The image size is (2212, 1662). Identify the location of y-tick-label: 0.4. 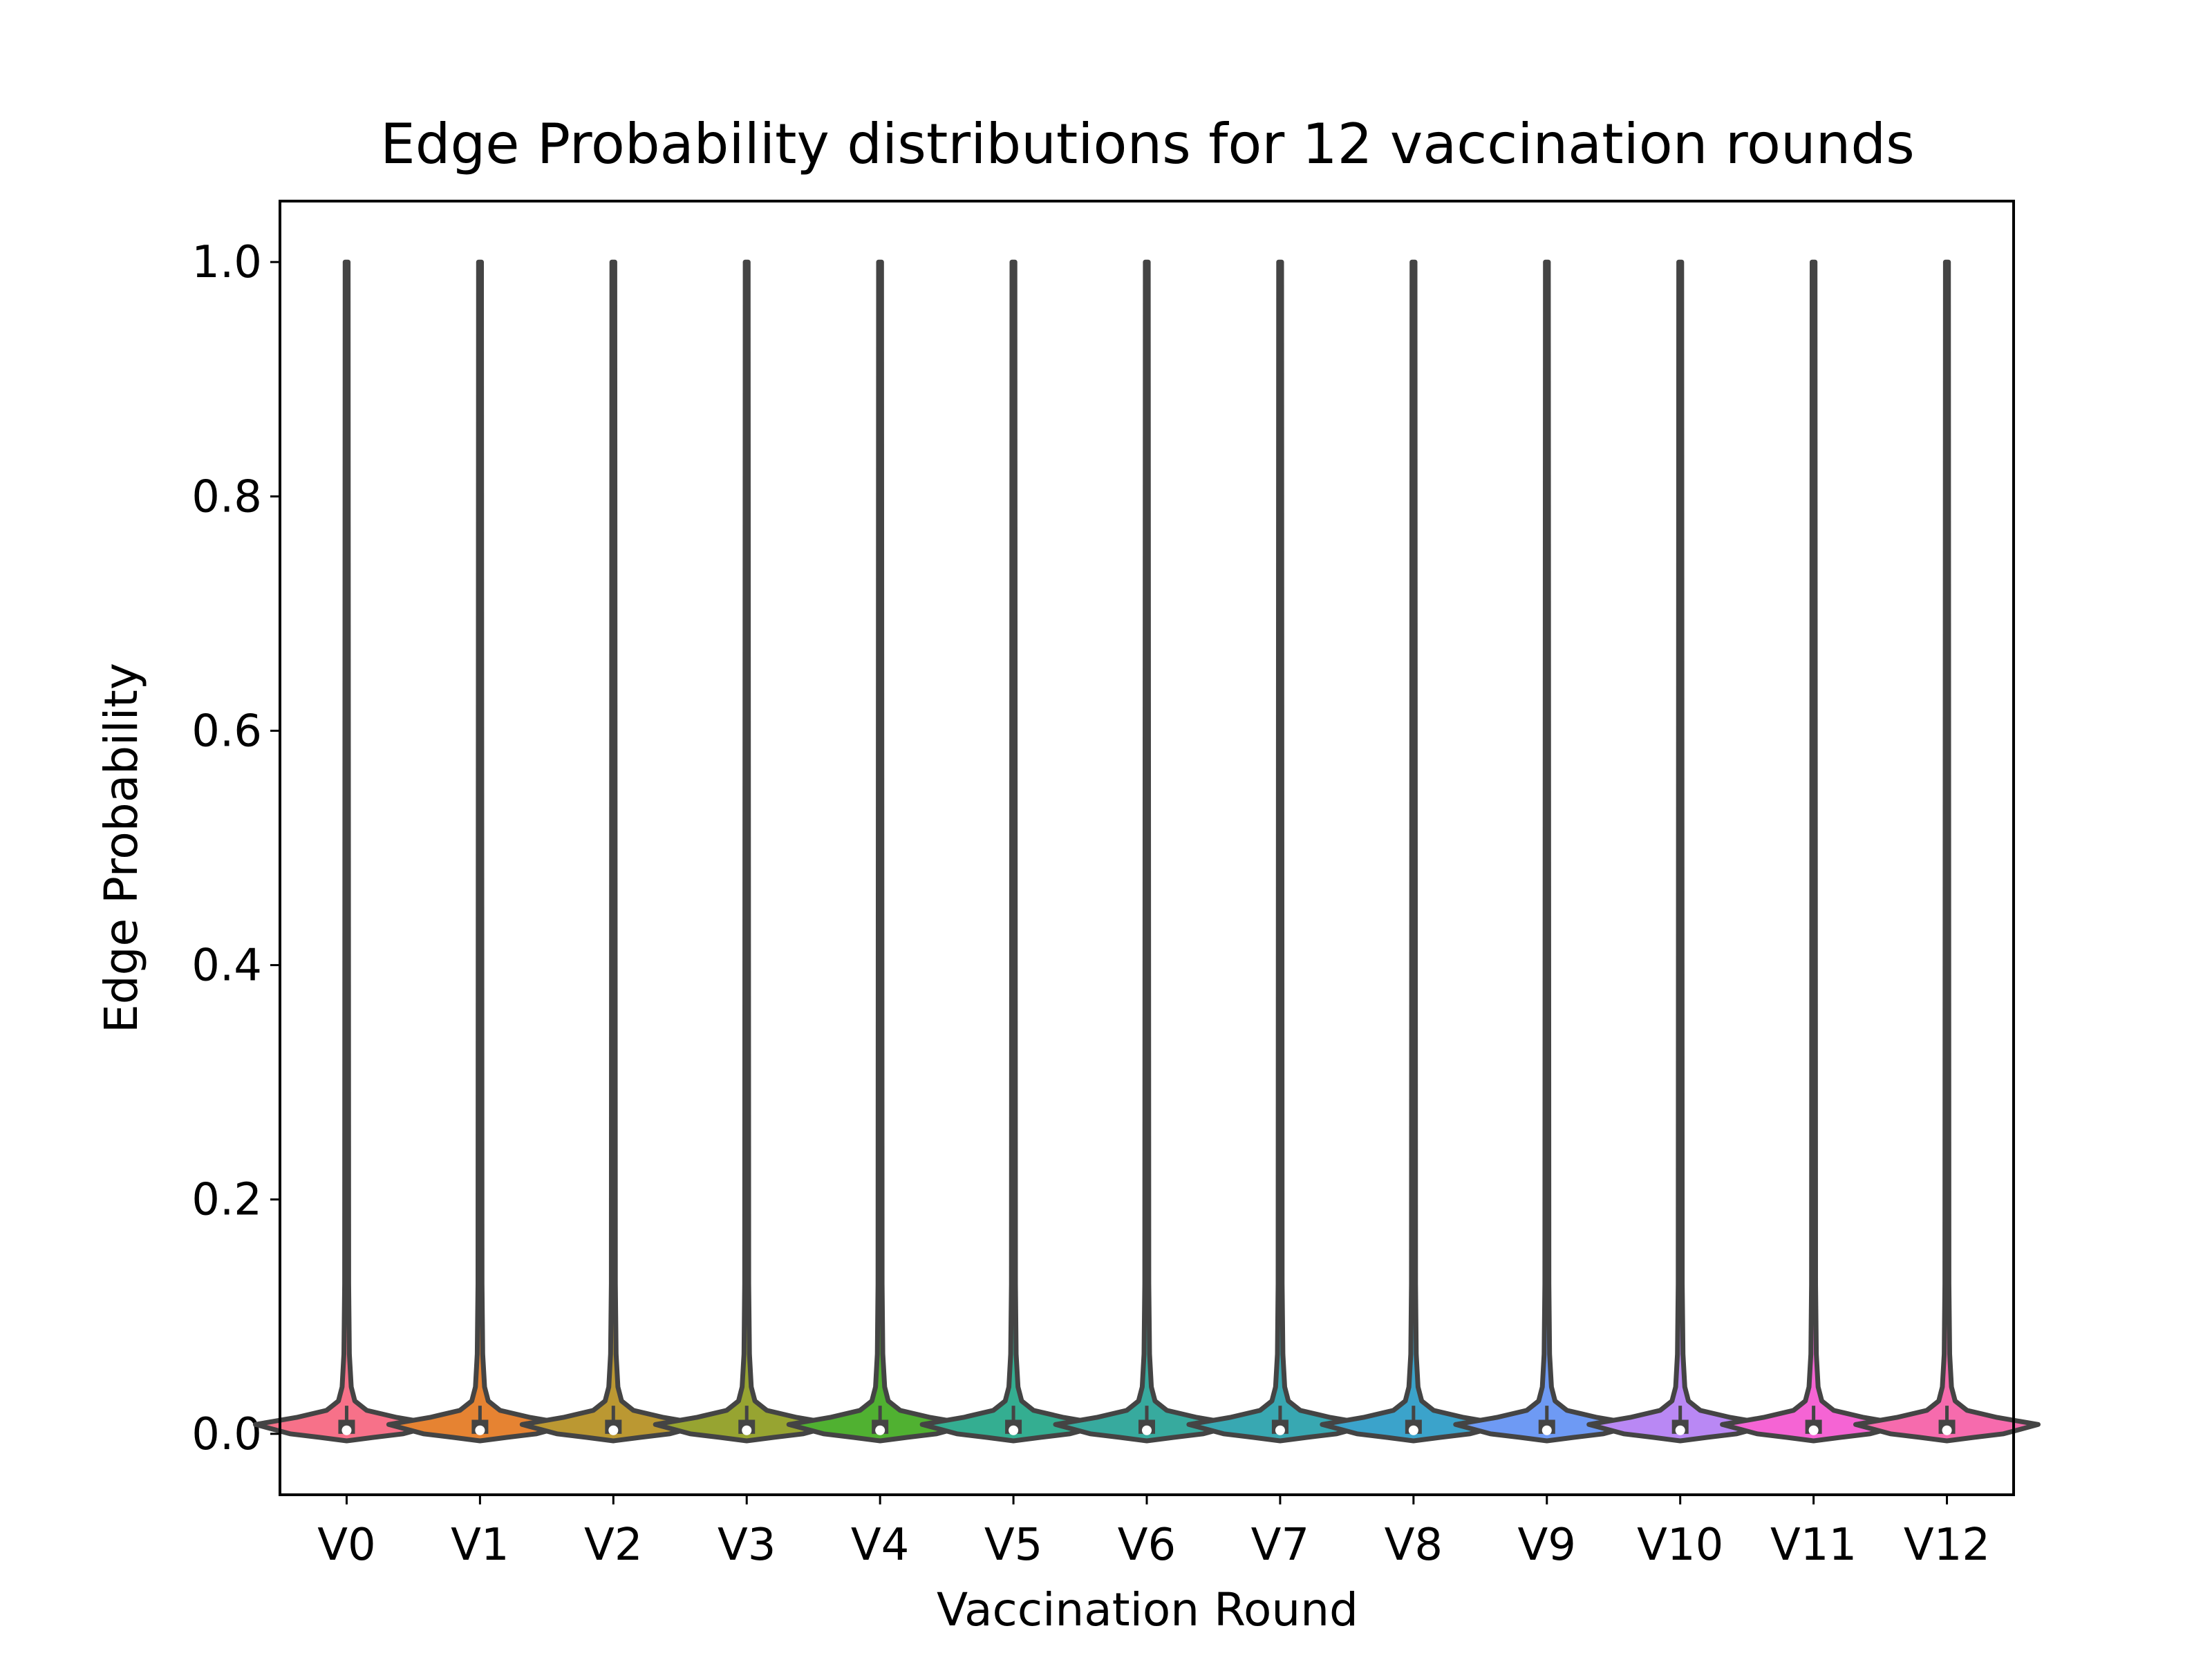
(226, 966).